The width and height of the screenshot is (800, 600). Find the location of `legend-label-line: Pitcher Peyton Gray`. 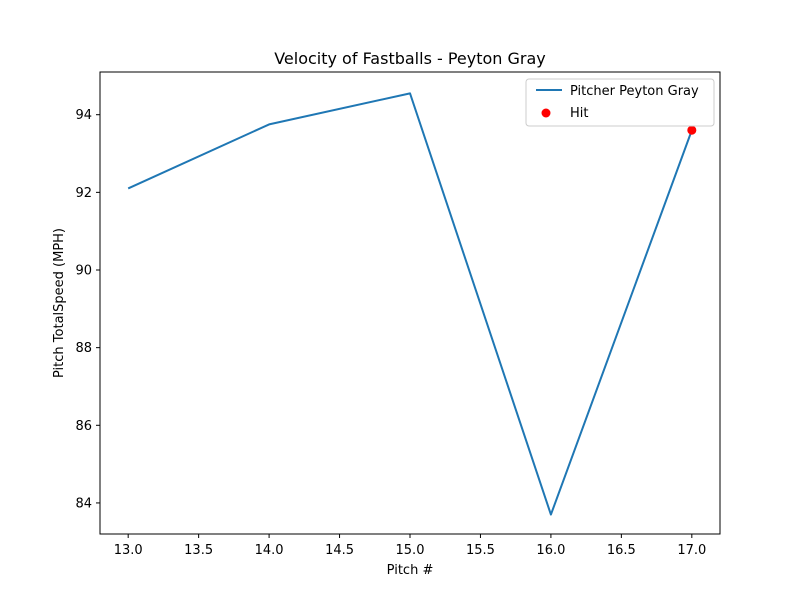

legend-label-line: Pitcher Peyton Gray is located at coordinates (634, 91).